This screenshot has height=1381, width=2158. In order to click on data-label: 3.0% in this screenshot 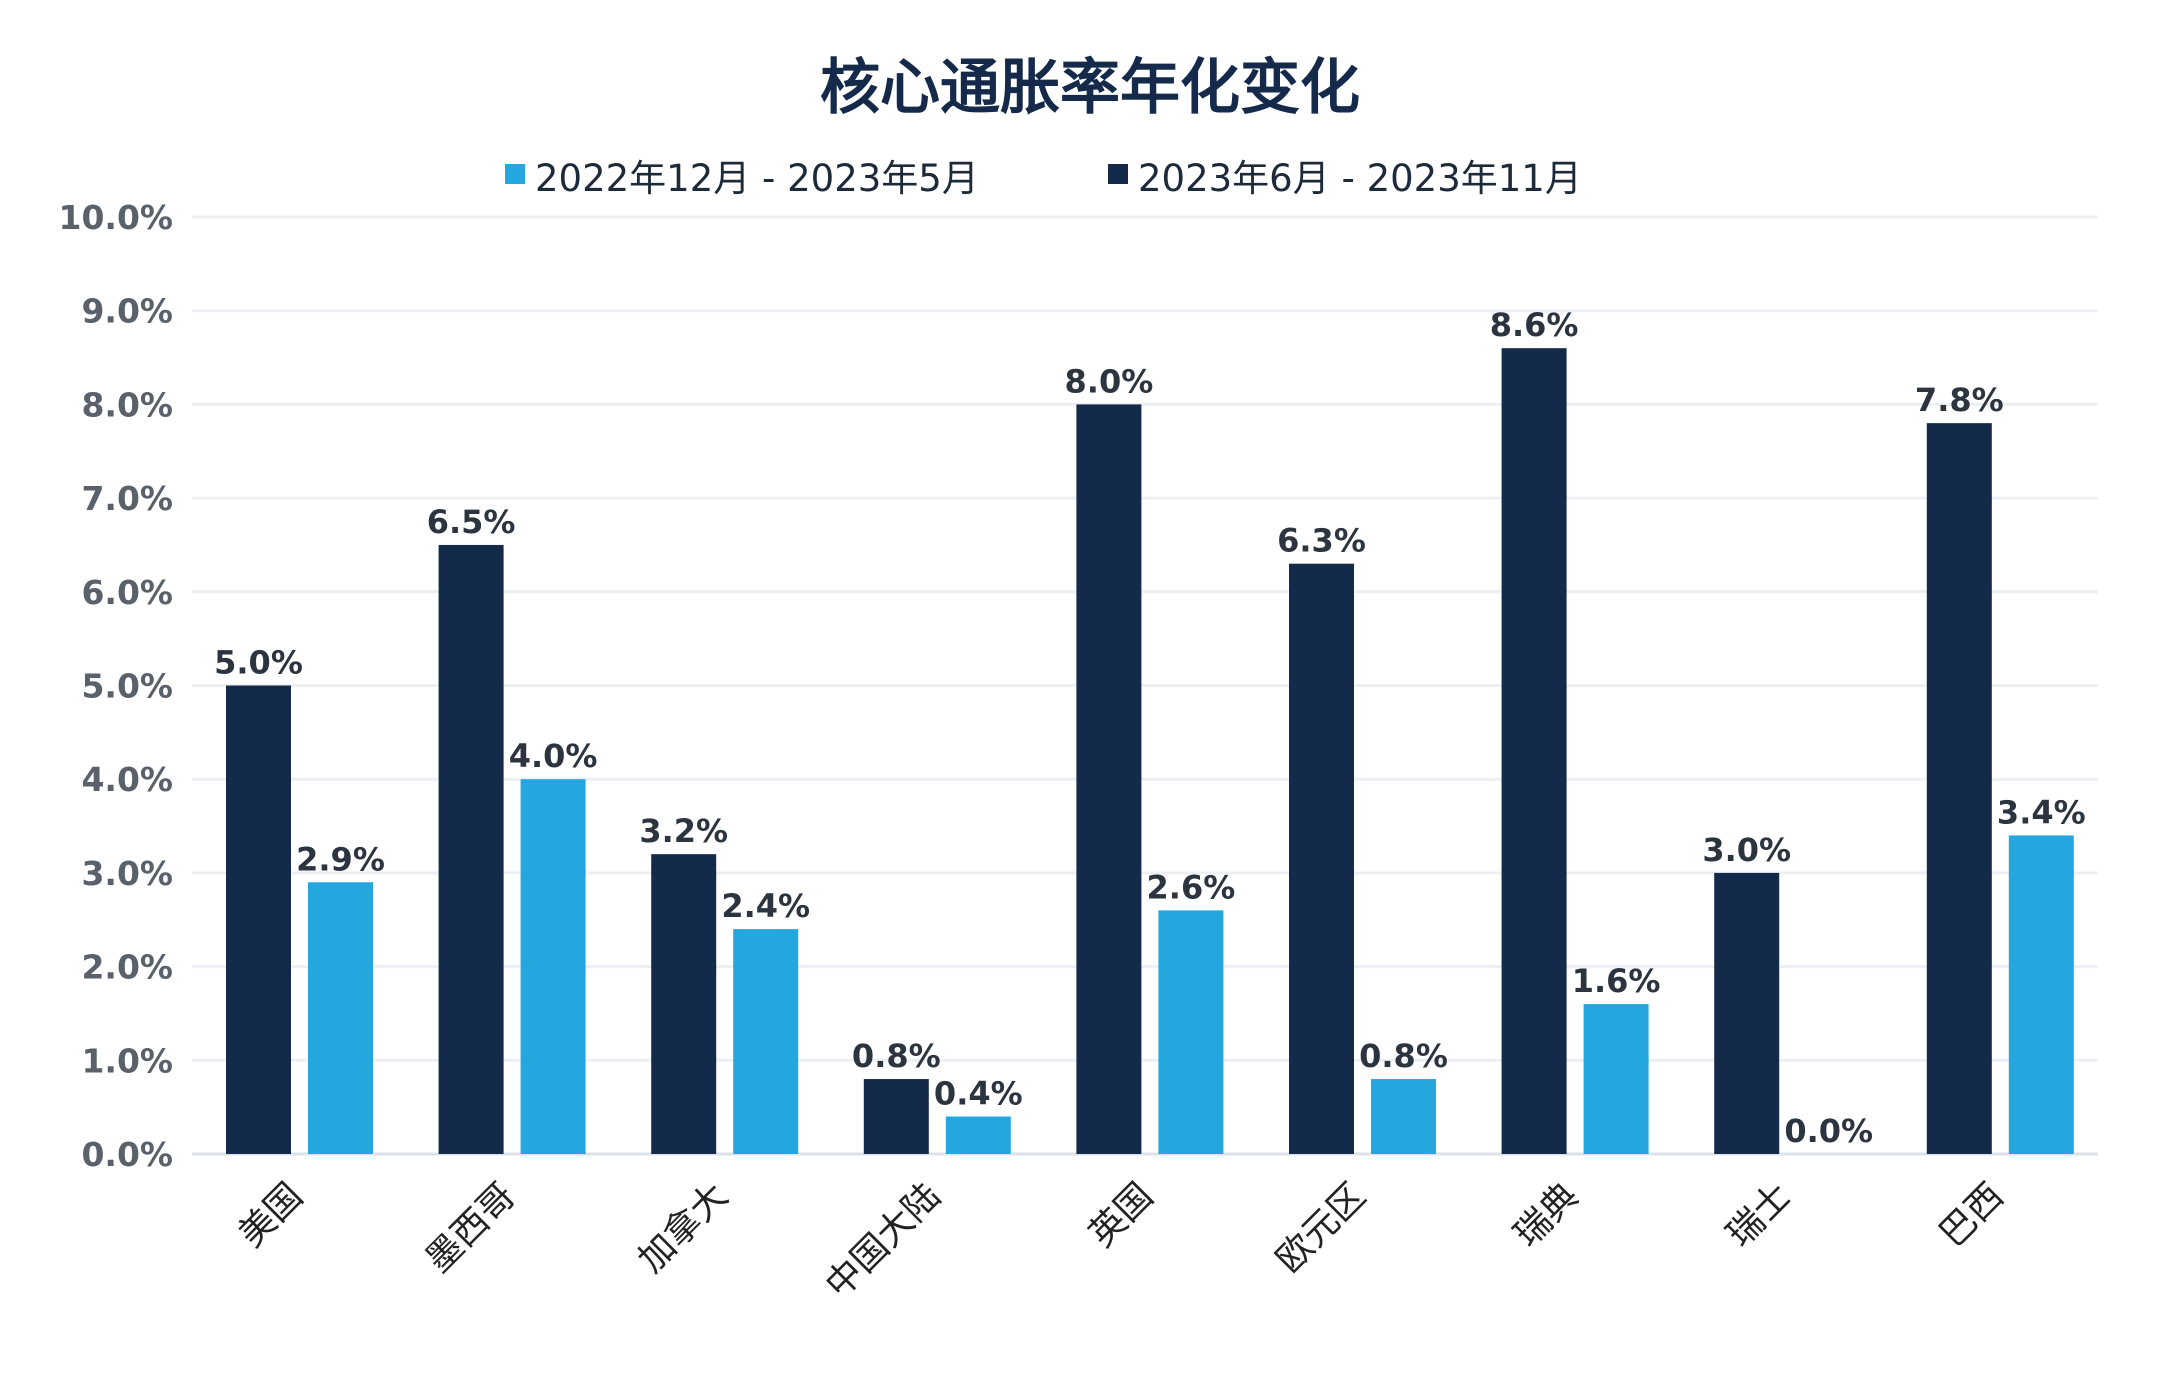, I will do `click(1746, 850)`.